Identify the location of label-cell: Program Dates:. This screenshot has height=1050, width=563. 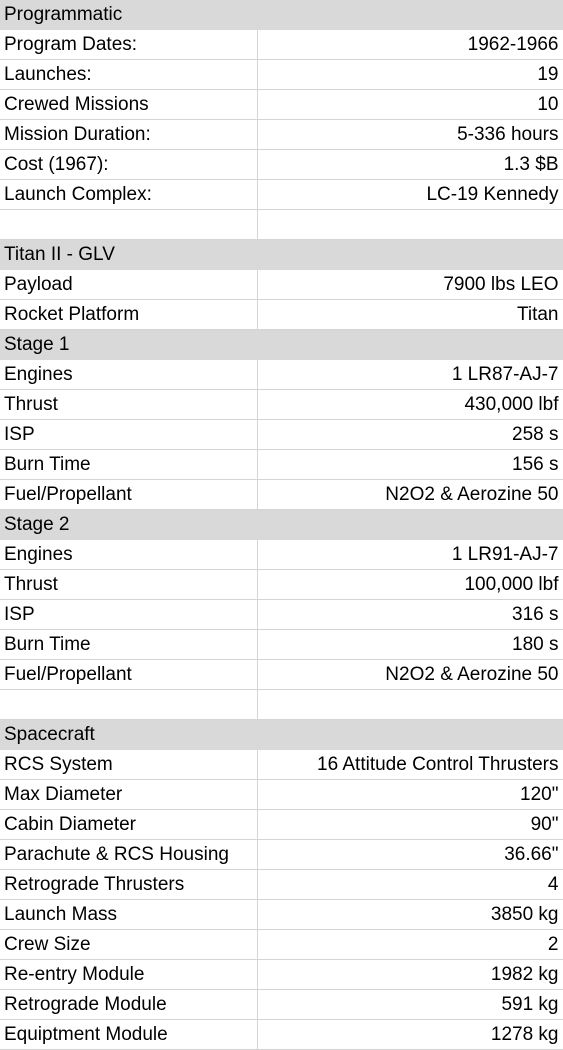
(129, 44).